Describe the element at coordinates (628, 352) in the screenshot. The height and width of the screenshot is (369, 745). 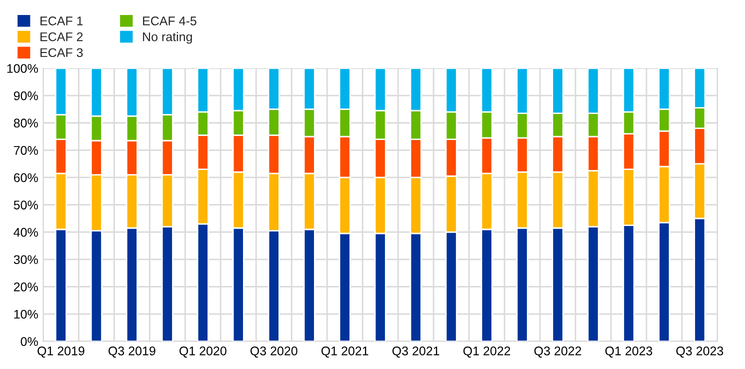
I see `x-tick-label: Q1 2023` at that location.